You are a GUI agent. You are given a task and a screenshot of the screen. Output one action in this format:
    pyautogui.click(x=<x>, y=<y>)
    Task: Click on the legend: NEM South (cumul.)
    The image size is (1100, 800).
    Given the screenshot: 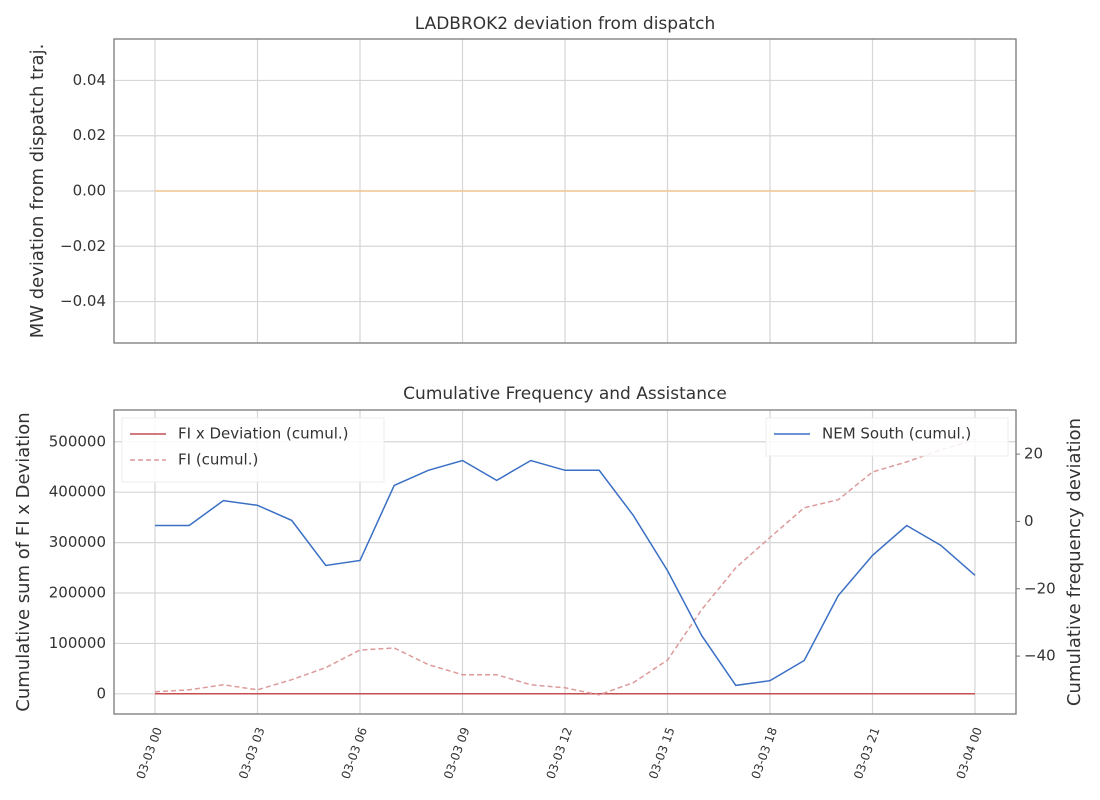 What is the action you would take?
    pyautogui.click(x=887, y=437)
    